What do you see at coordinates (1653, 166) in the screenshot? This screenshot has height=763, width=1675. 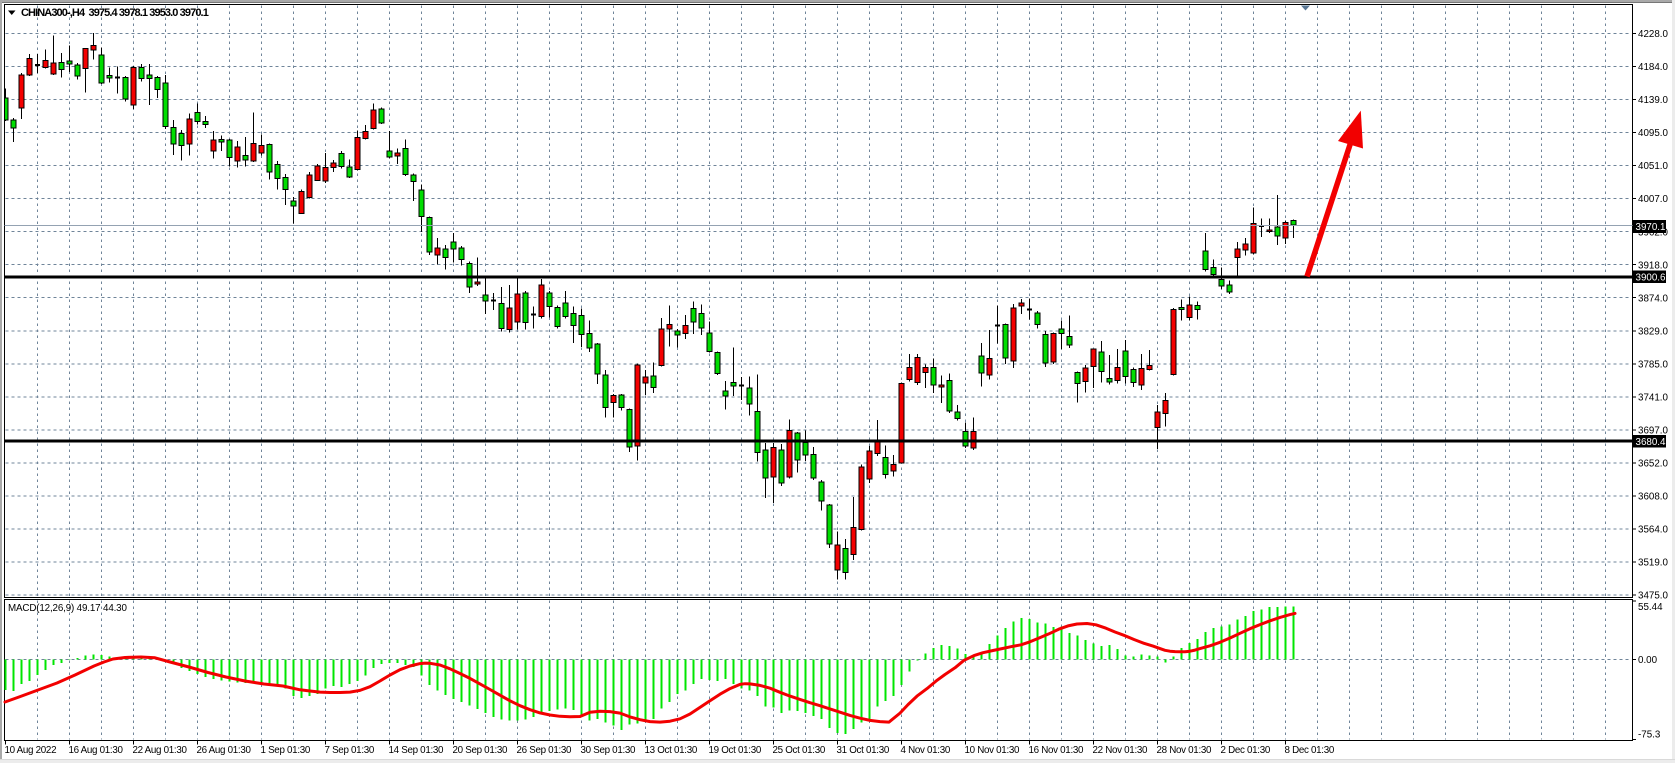 I see `svg-text: 4051.0` at bounding box center [1653, 166].